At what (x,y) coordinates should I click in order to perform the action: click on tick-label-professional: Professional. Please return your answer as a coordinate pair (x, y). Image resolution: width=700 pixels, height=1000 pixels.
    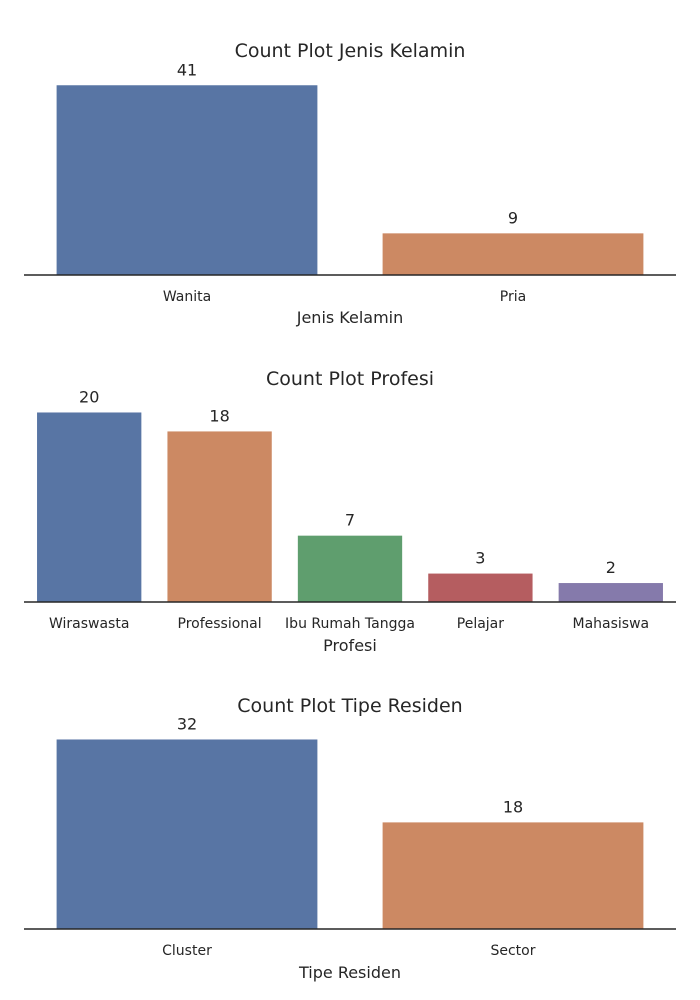
    Looking at the image, I should click on (220, 624).